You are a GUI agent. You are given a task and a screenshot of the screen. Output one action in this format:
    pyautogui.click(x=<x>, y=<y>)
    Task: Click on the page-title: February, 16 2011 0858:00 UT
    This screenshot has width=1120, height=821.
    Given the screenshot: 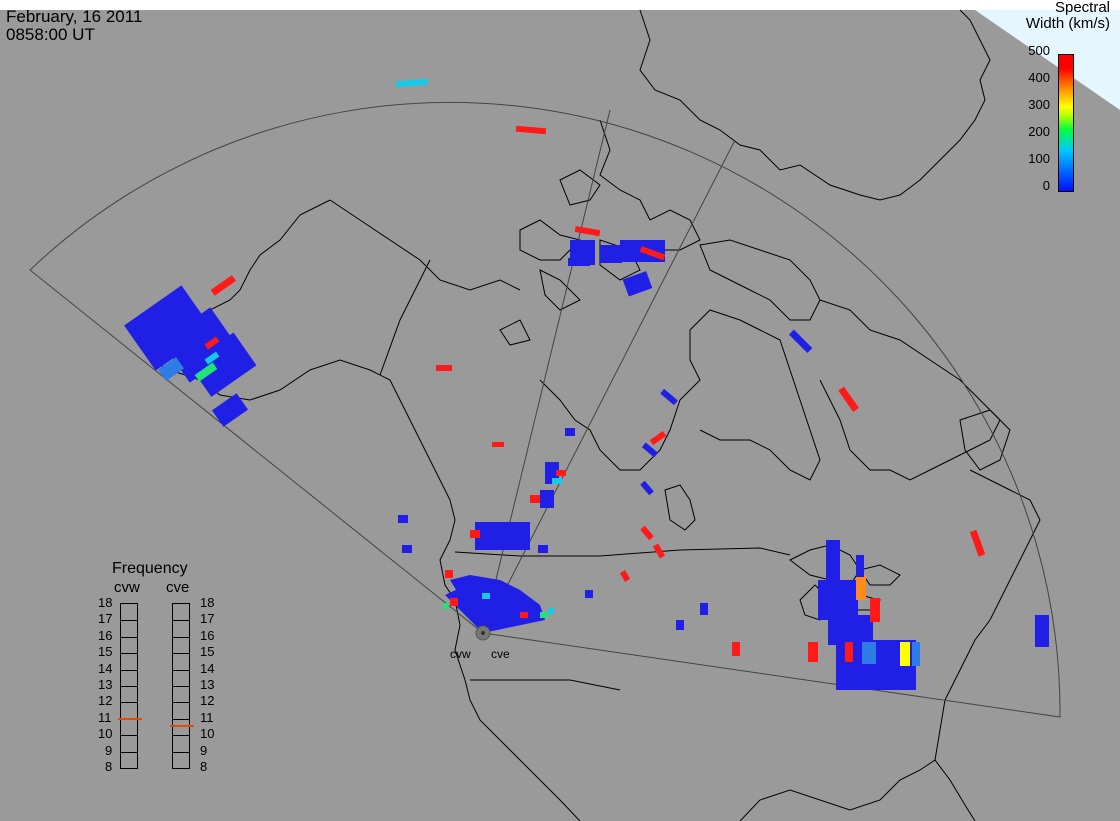 What is the action you would take?
    pyautogui.click(x=74, y=26)
    